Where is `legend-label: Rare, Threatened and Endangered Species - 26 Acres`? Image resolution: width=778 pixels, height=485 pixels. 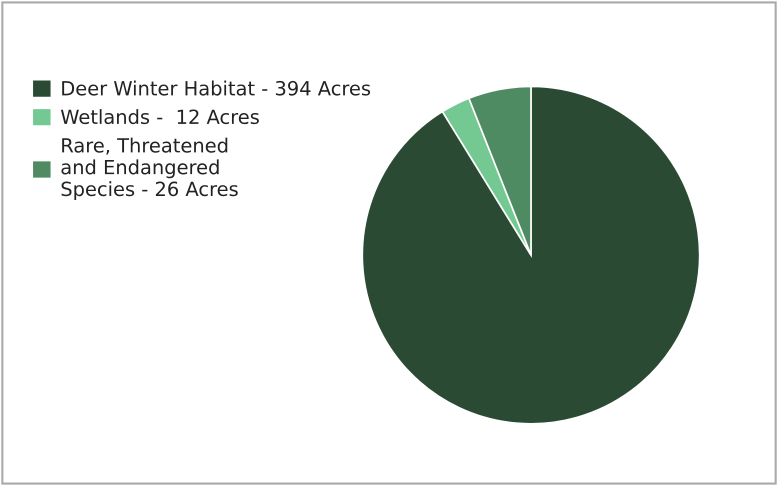 legend-label: Rare, Threatened and Endangered Species - 26 Acres is located at coordinates (149, 169).